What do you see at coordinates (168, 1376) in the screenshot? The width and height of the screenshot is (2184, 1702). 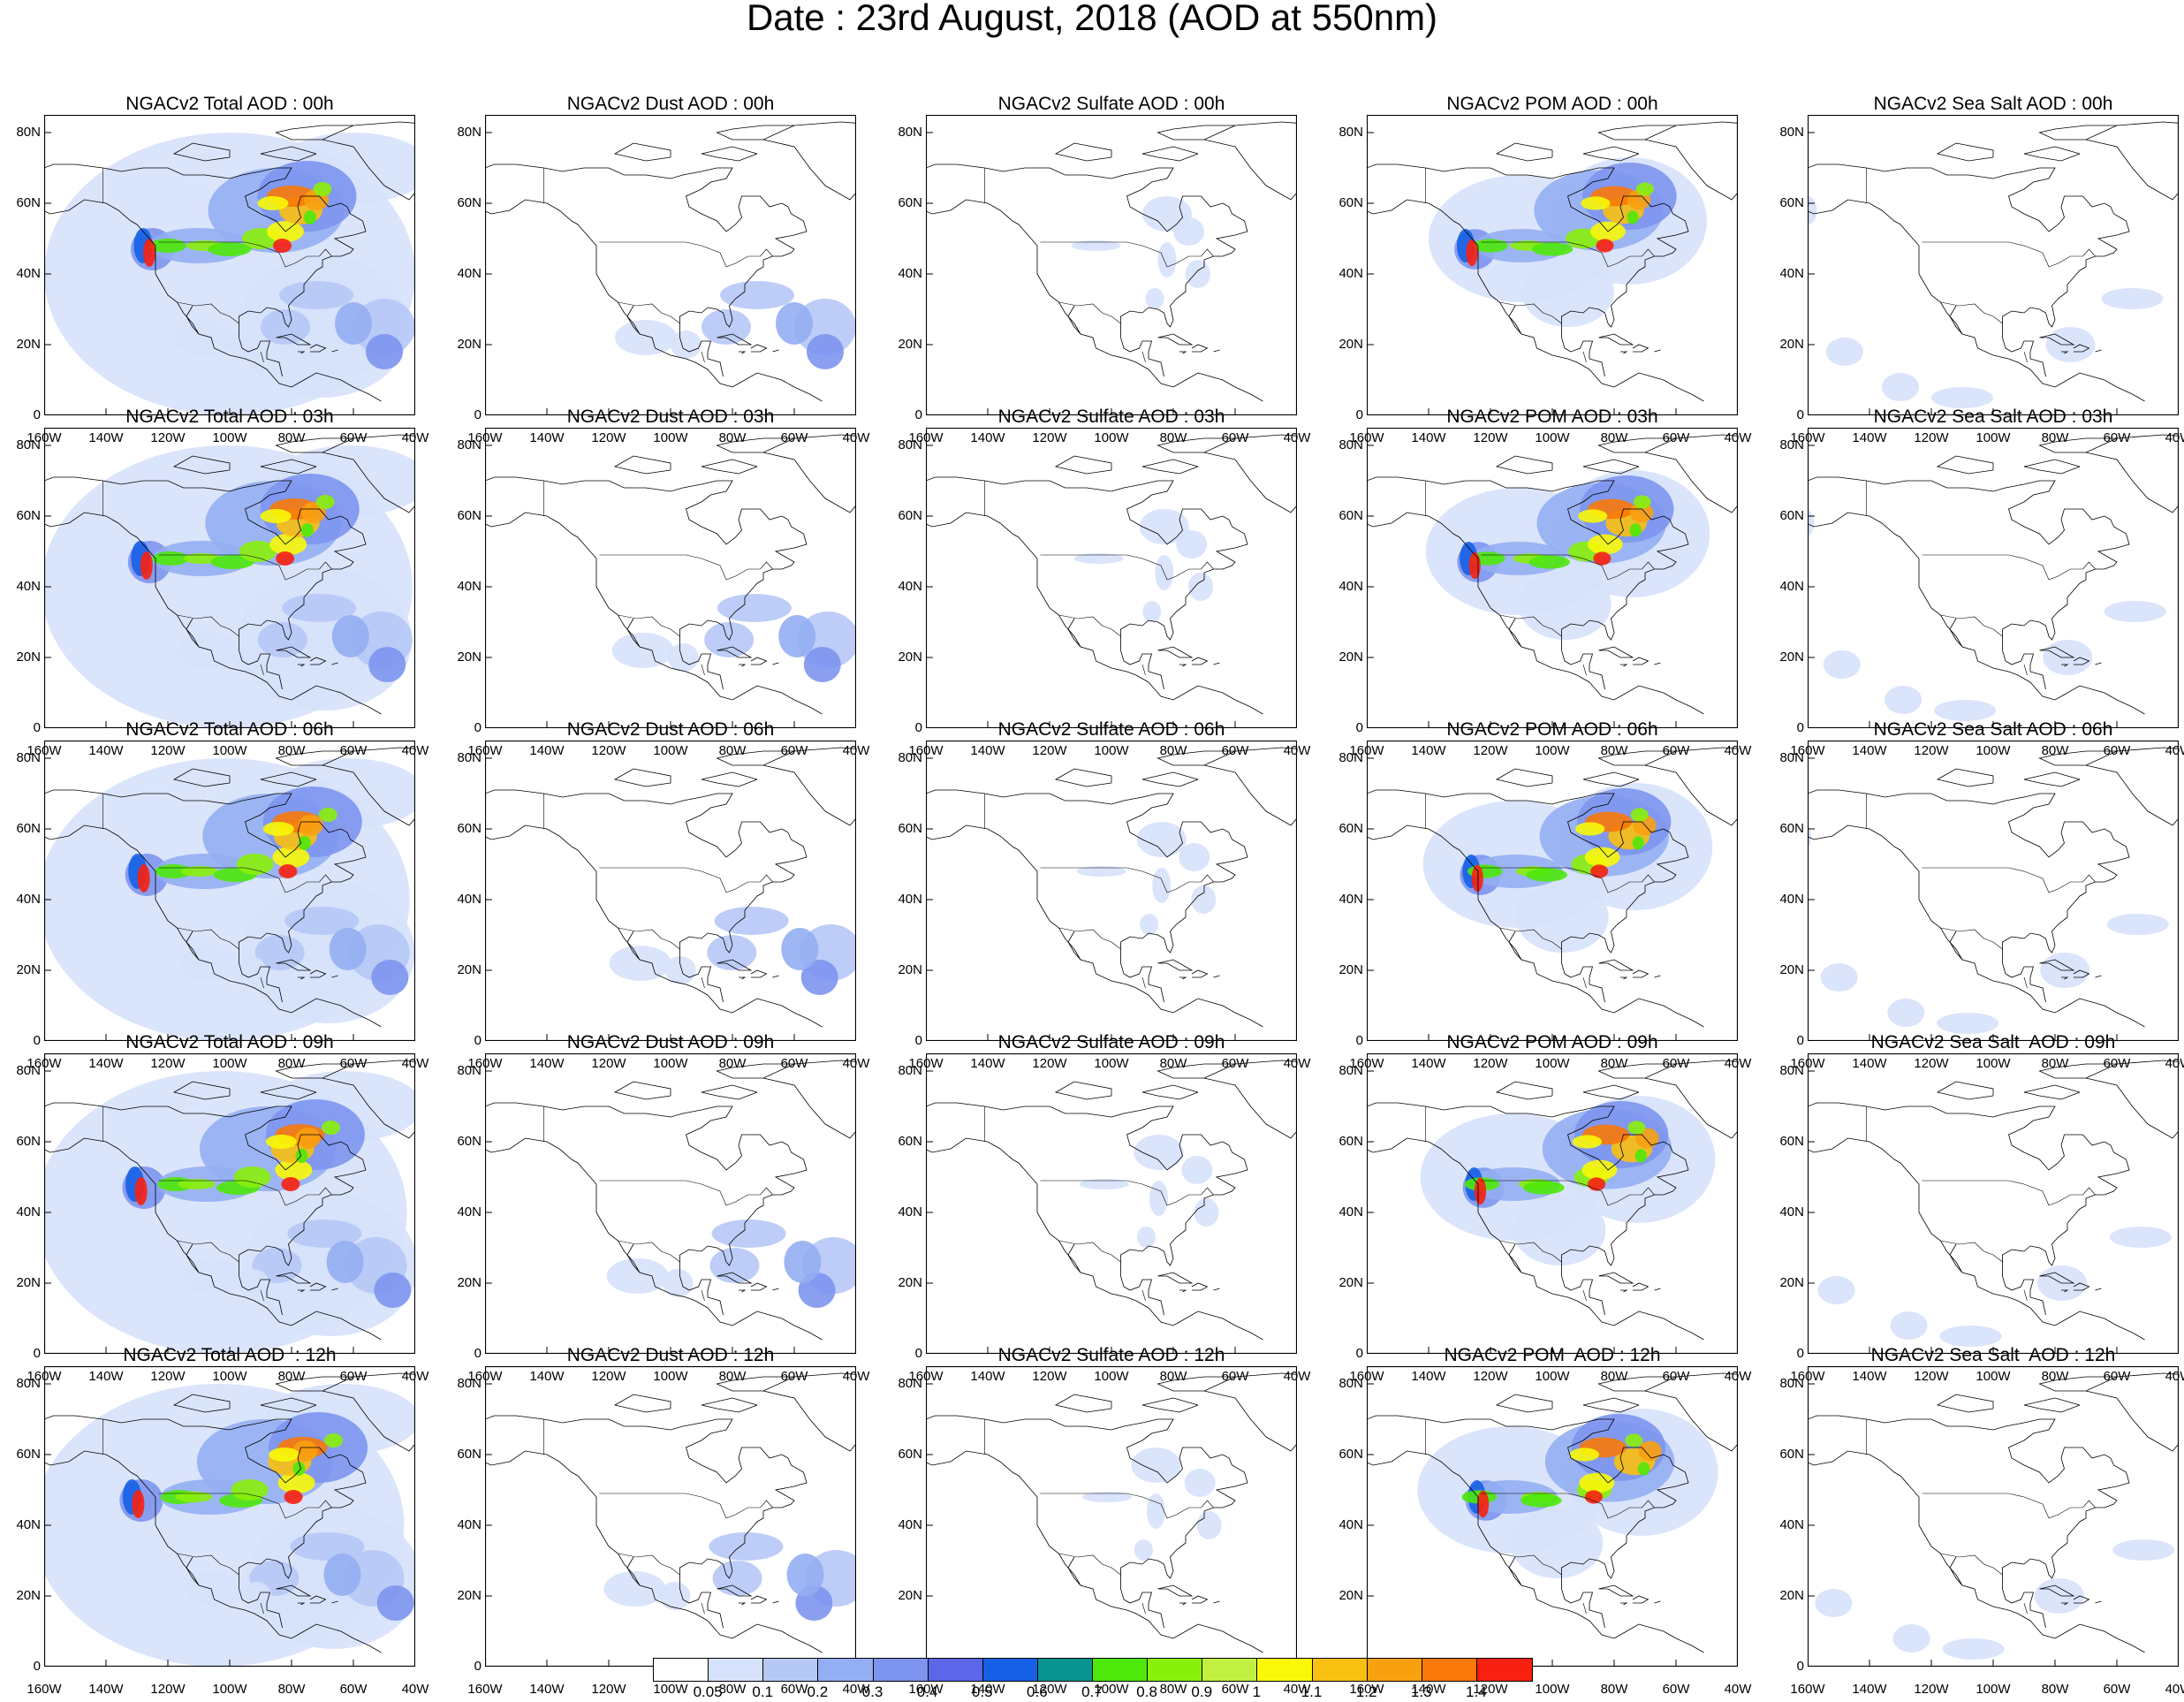 I see `x-tick-label: 120W` at bounding box center [168, 1376].